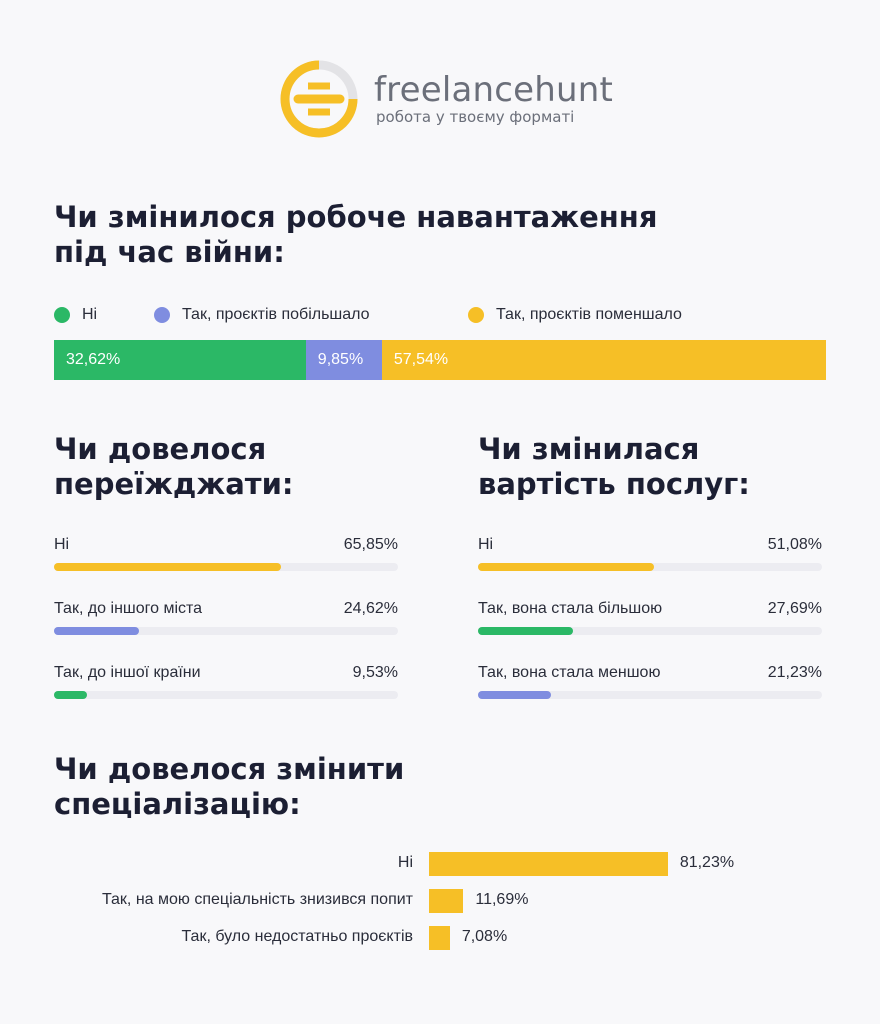 The width and height of the screenshot is (880, 1024). I want to click on progress-value: 21,23%, so click(794, 672).